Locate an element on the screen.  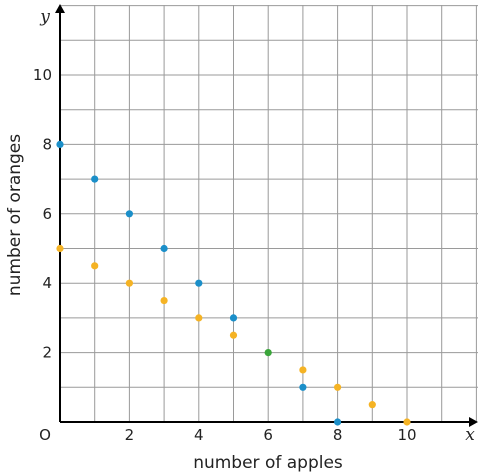
x-axis-label: number of apples is located at coordinates (268, 463).